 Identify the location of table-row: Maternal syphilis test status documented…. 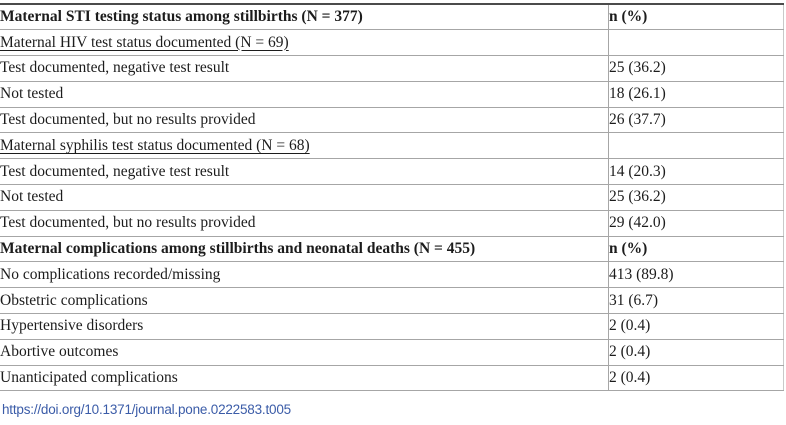
(392, 146).